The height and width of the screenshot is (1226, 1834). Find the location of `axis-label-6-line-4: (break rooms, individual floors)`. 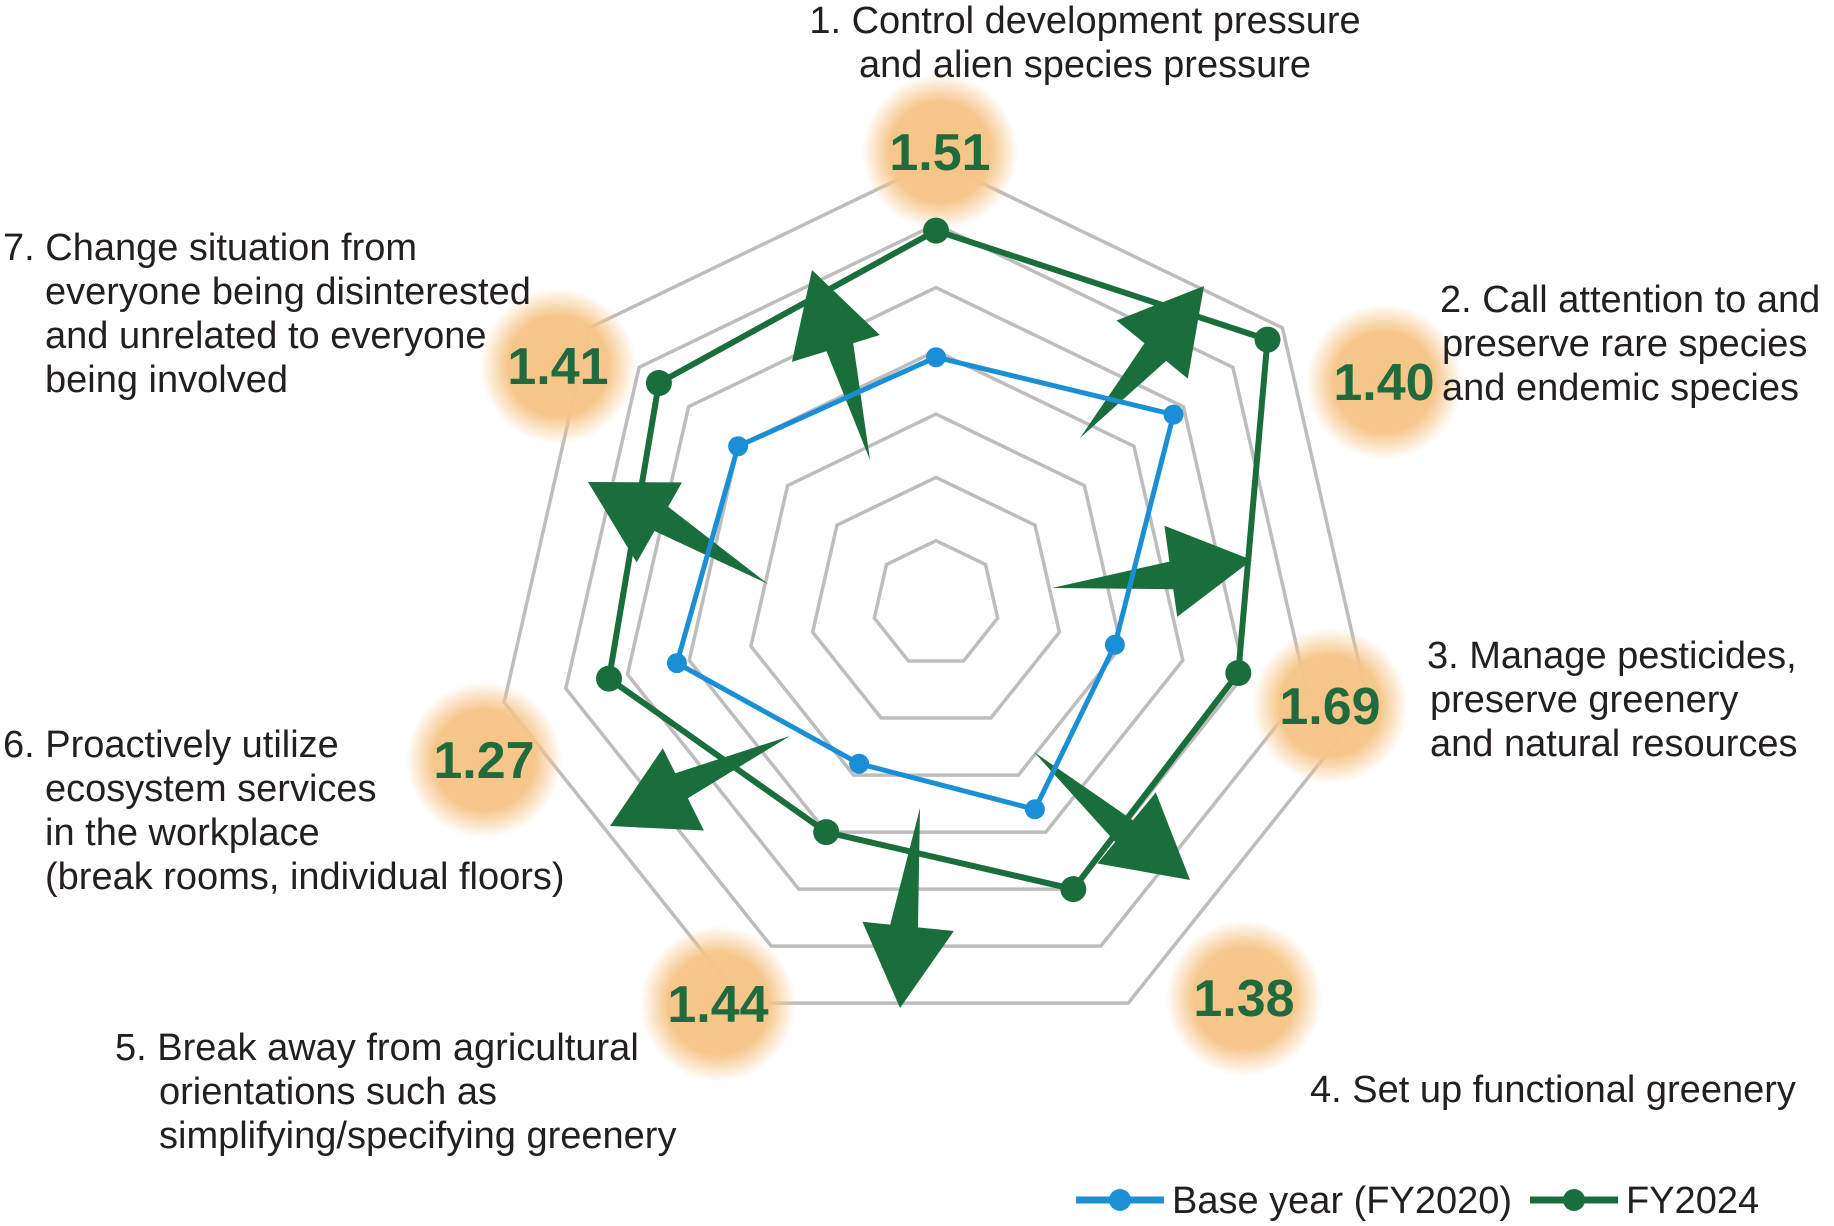

axis-label-6-line-4: (break rooms, individual floors) is located at coordinates (305, 877).